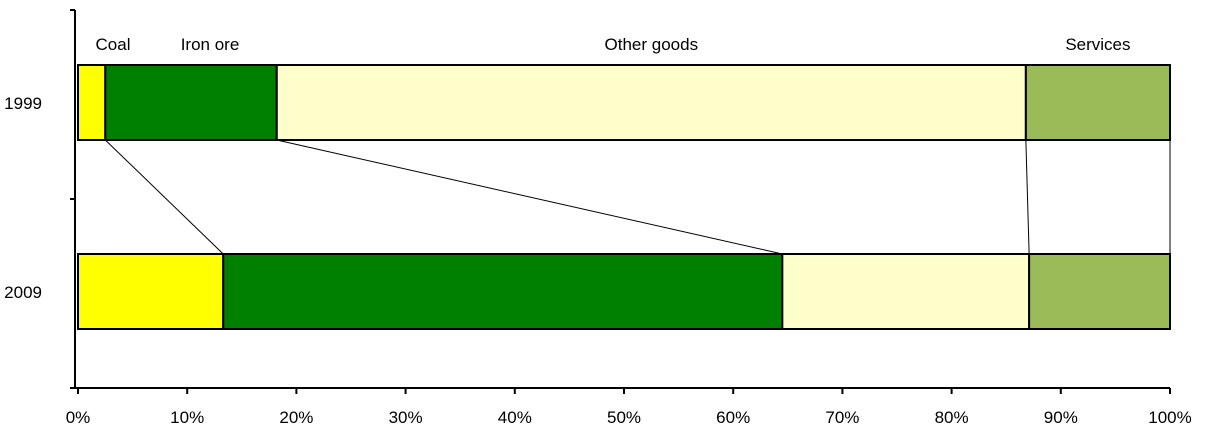  Describe the element at coordinates (210, 44) in the screenshot. I see `series-label-iron-ore: Iron ore` at that location.